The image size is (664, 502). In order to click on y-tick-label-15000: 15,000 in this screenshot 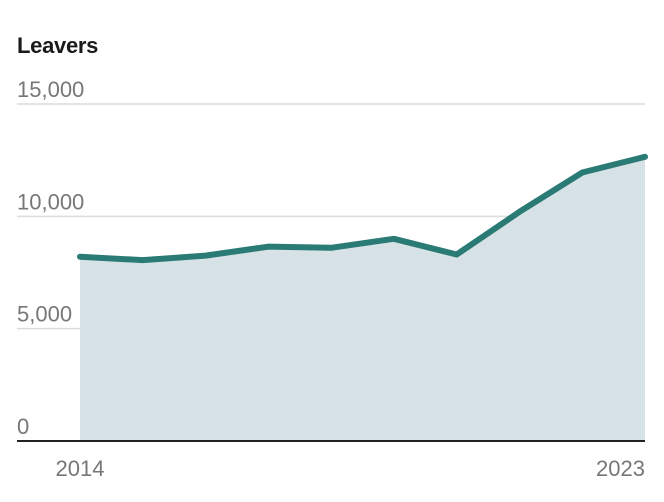, I will do `click(50, 89)`.